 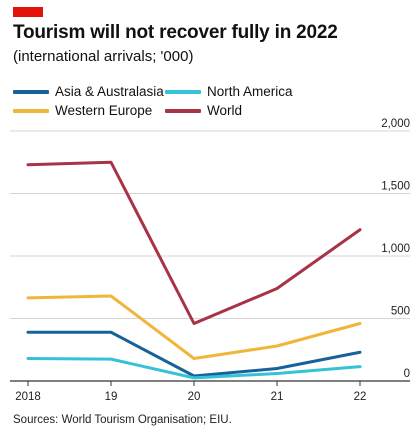 I want to click on x-tick-label: 21, so click(x=277, y=397).